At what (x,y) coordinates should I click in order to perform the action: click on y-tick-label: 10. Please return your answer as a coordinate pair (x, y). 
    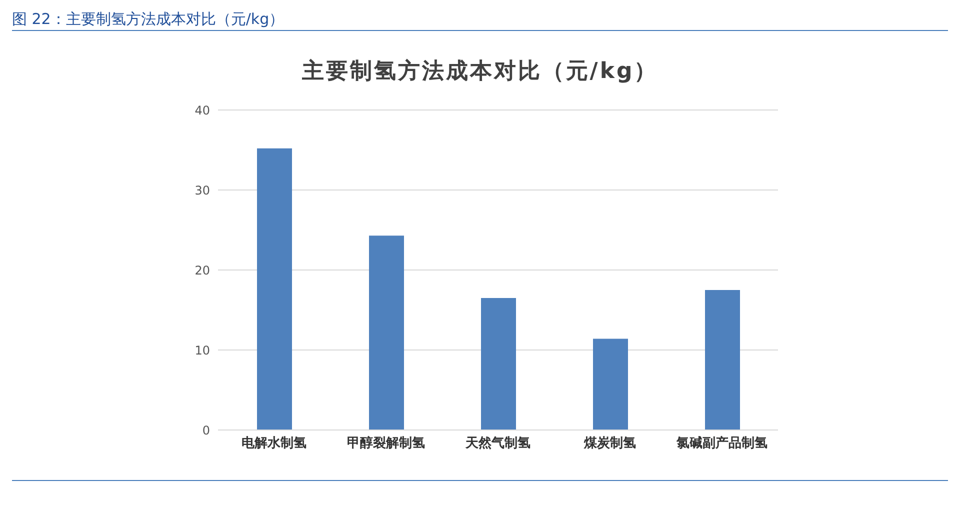
    Looking at the image, I should click on (202, 350).